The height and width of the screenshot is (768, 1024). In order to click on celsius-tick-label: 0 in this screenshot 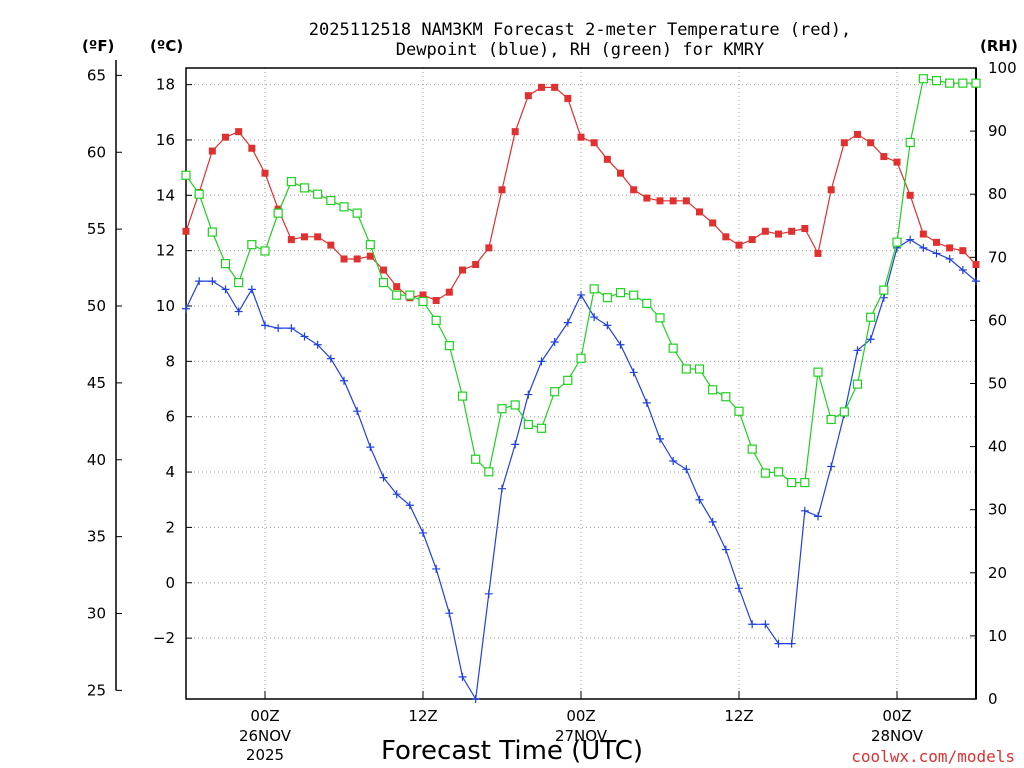, I will do `click(170, 583)`.